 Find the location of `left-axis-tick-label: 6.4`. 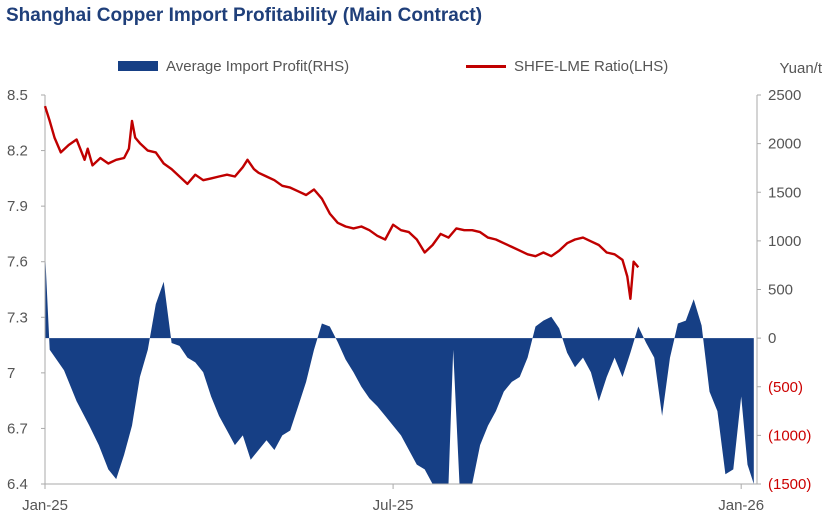

left-axis-tick-label: 6.4 is located at coordinates (17, 484).